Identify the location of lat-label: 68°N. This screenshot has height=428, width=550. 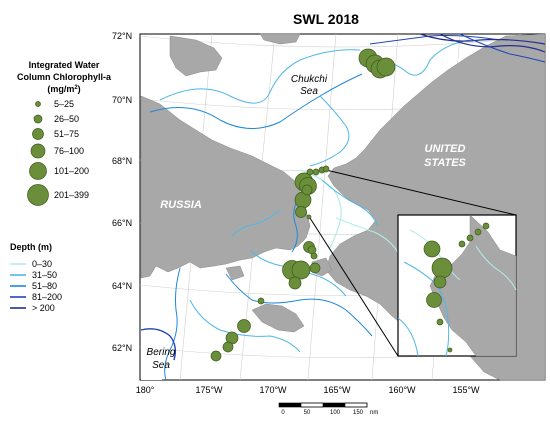
(122, 161).